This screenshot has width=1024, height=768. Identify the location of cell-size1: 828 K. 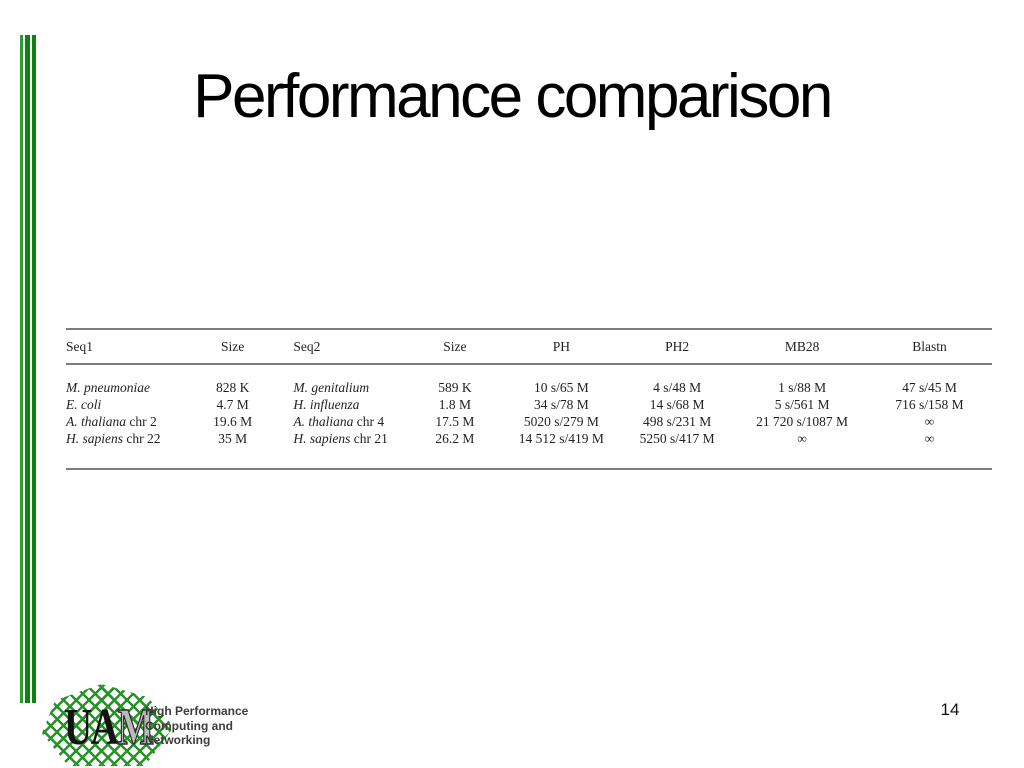
(232, 387).